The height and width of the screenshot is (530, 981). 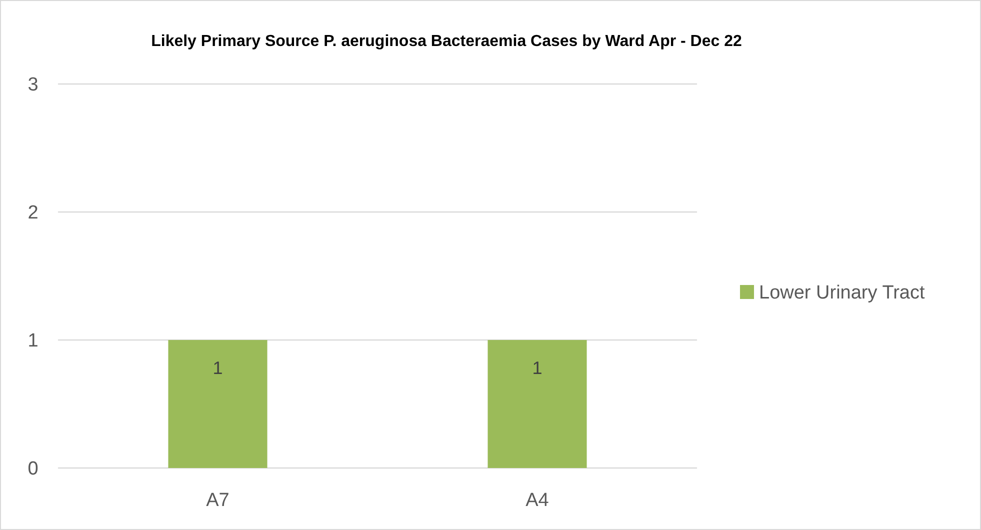 What do you see at coordinates (33, 213) in the screenshot?
I see `y-tick-label: 2` at bounding box center [33, 213].